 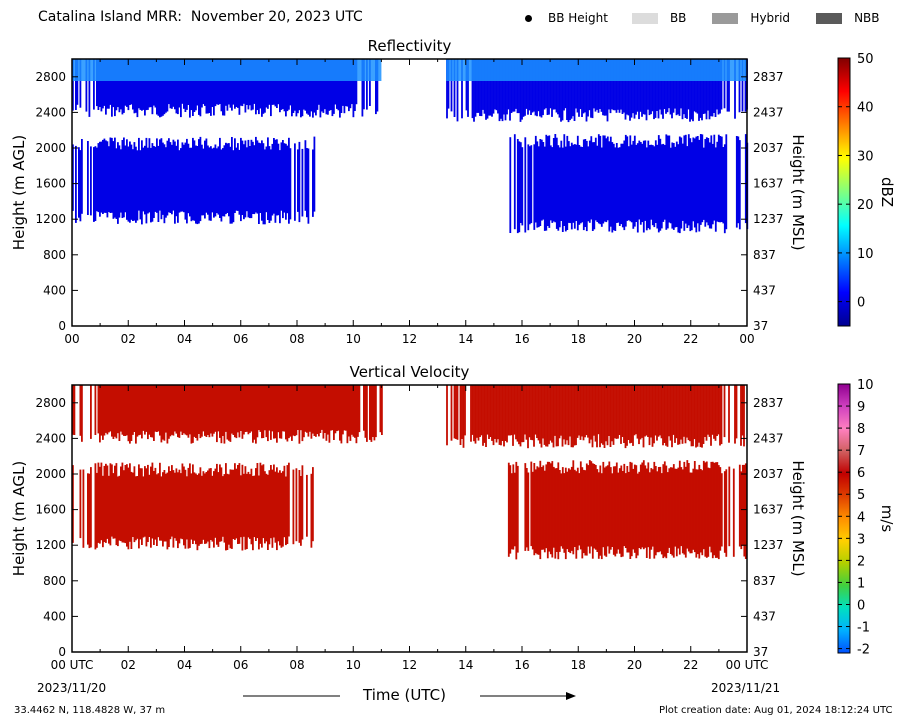 What do you see at coordinates (634, 339) in the screenshot?
I see `x-tick-label-0-10: 20` at bounding box center [634, 339].